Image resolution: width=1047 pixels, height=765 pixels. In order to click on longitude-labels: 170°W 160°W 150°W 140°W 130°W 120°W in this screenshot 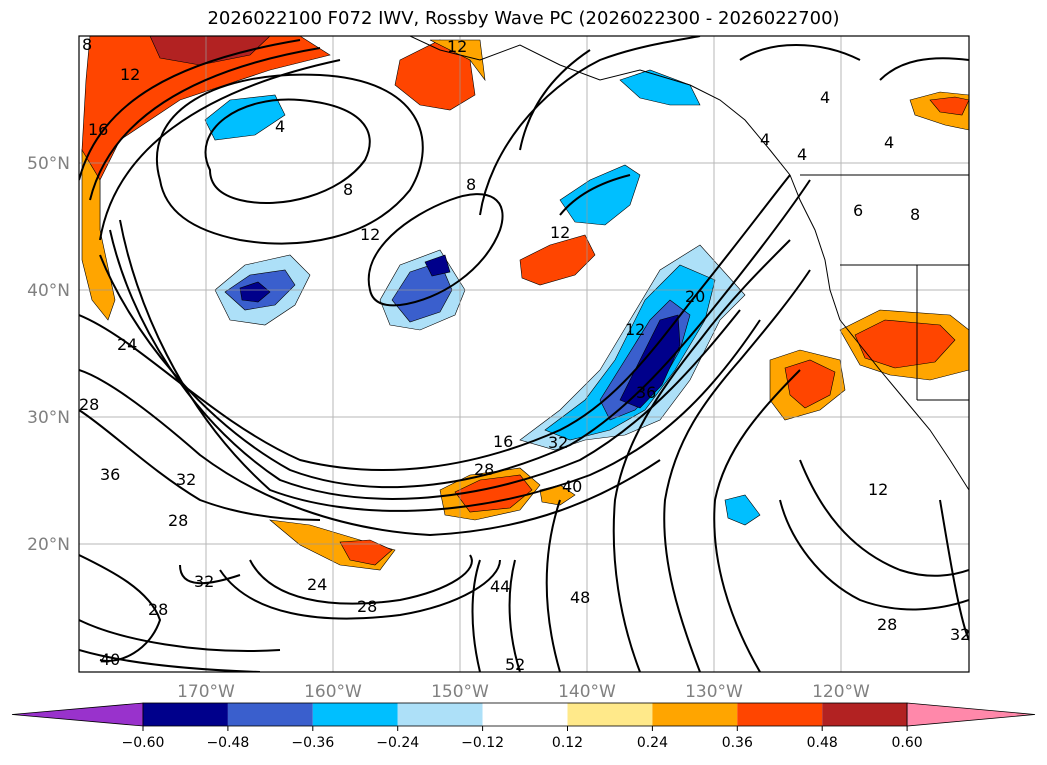, I will do `click(523, 692)`.